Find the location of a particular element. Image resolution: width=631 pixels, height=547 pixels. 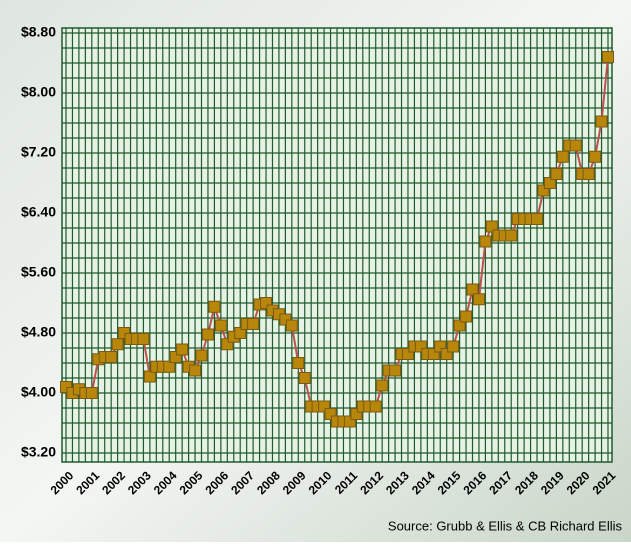

y-tick-label: $7.20 is located at coordinates (38, 152).